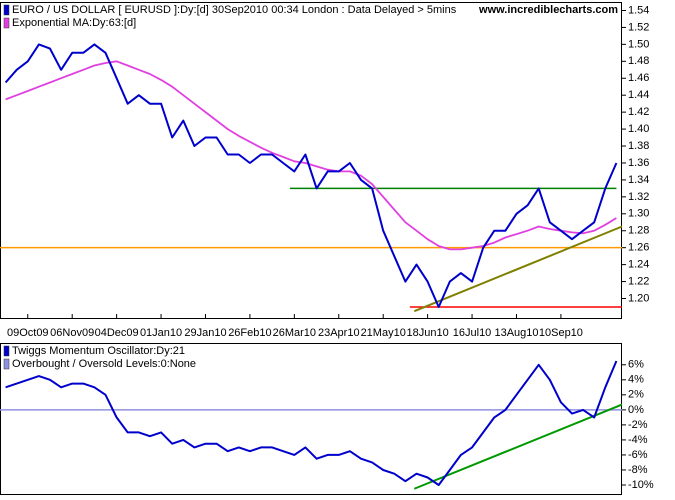 This screenshot has height=500, width=675. What do you see at coordinates (472, 333) in the screenshot?
I see `x-tick-label: 16Jul10` at bounding box center [472, 333].